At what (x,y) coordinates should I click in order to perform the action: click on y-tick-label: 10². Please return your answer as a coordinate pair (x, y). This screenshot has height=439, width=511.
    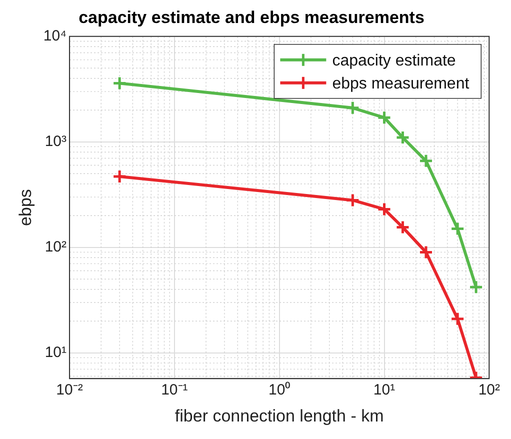
    Looking at the image, I should click on (55, 247).